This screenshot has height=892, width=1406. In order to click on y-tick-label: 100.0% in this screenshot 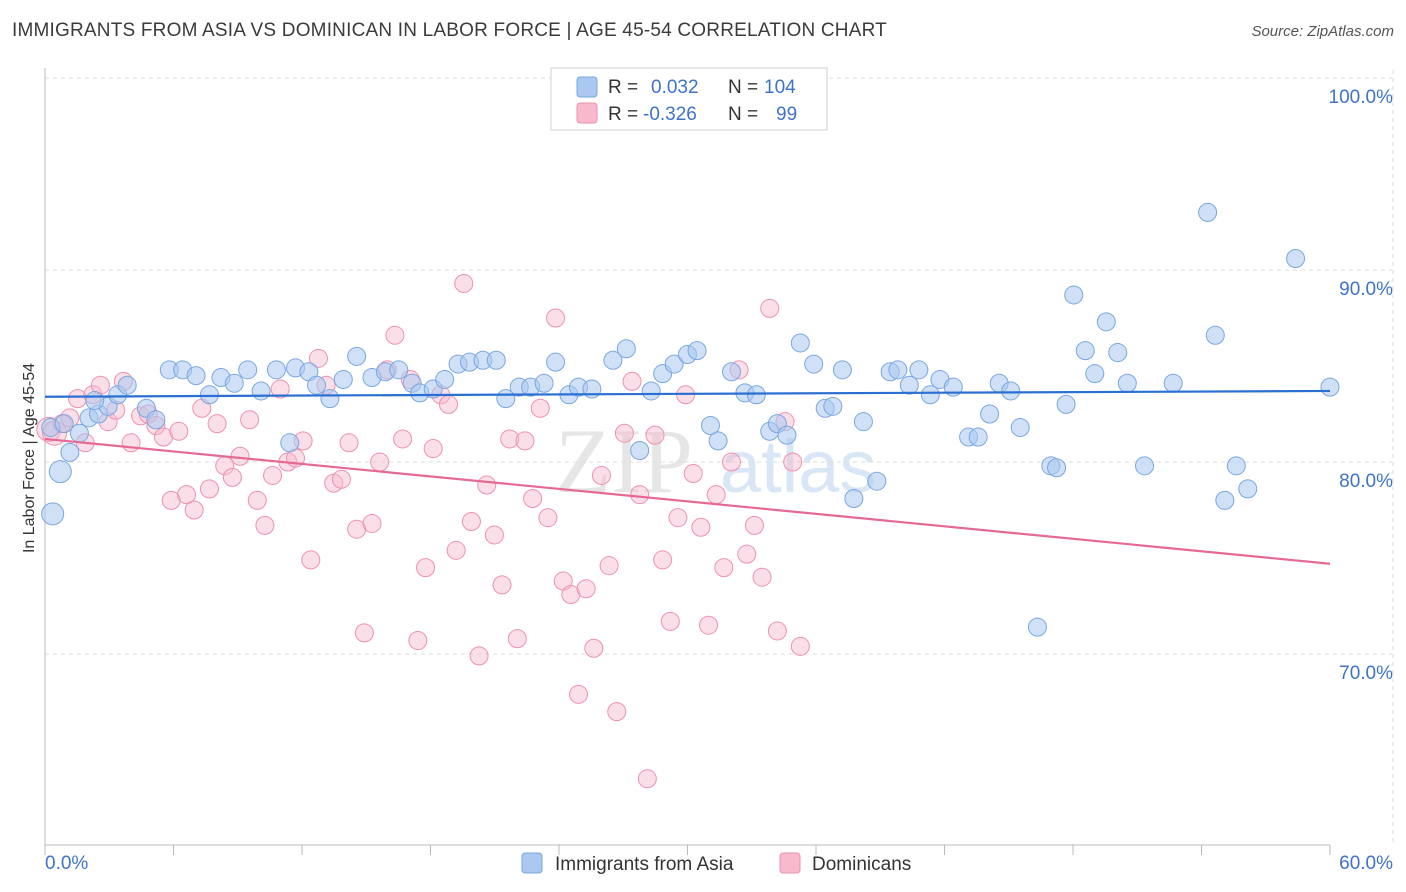, I will do `click(1361, 97)`.